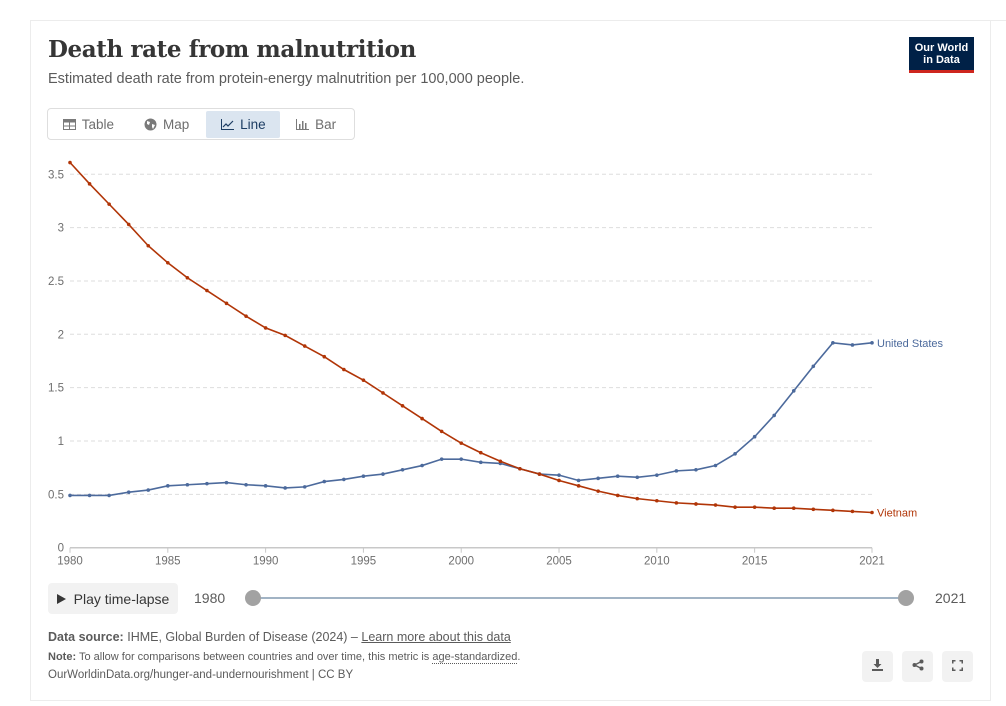 The image size is (1006, 706). I want to click on bar-chart-icon, so click(303, 124).